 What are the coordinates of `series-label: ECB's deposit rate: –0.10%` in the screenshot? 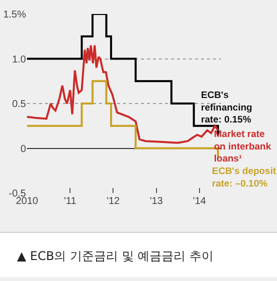 It's located at (244, 178).